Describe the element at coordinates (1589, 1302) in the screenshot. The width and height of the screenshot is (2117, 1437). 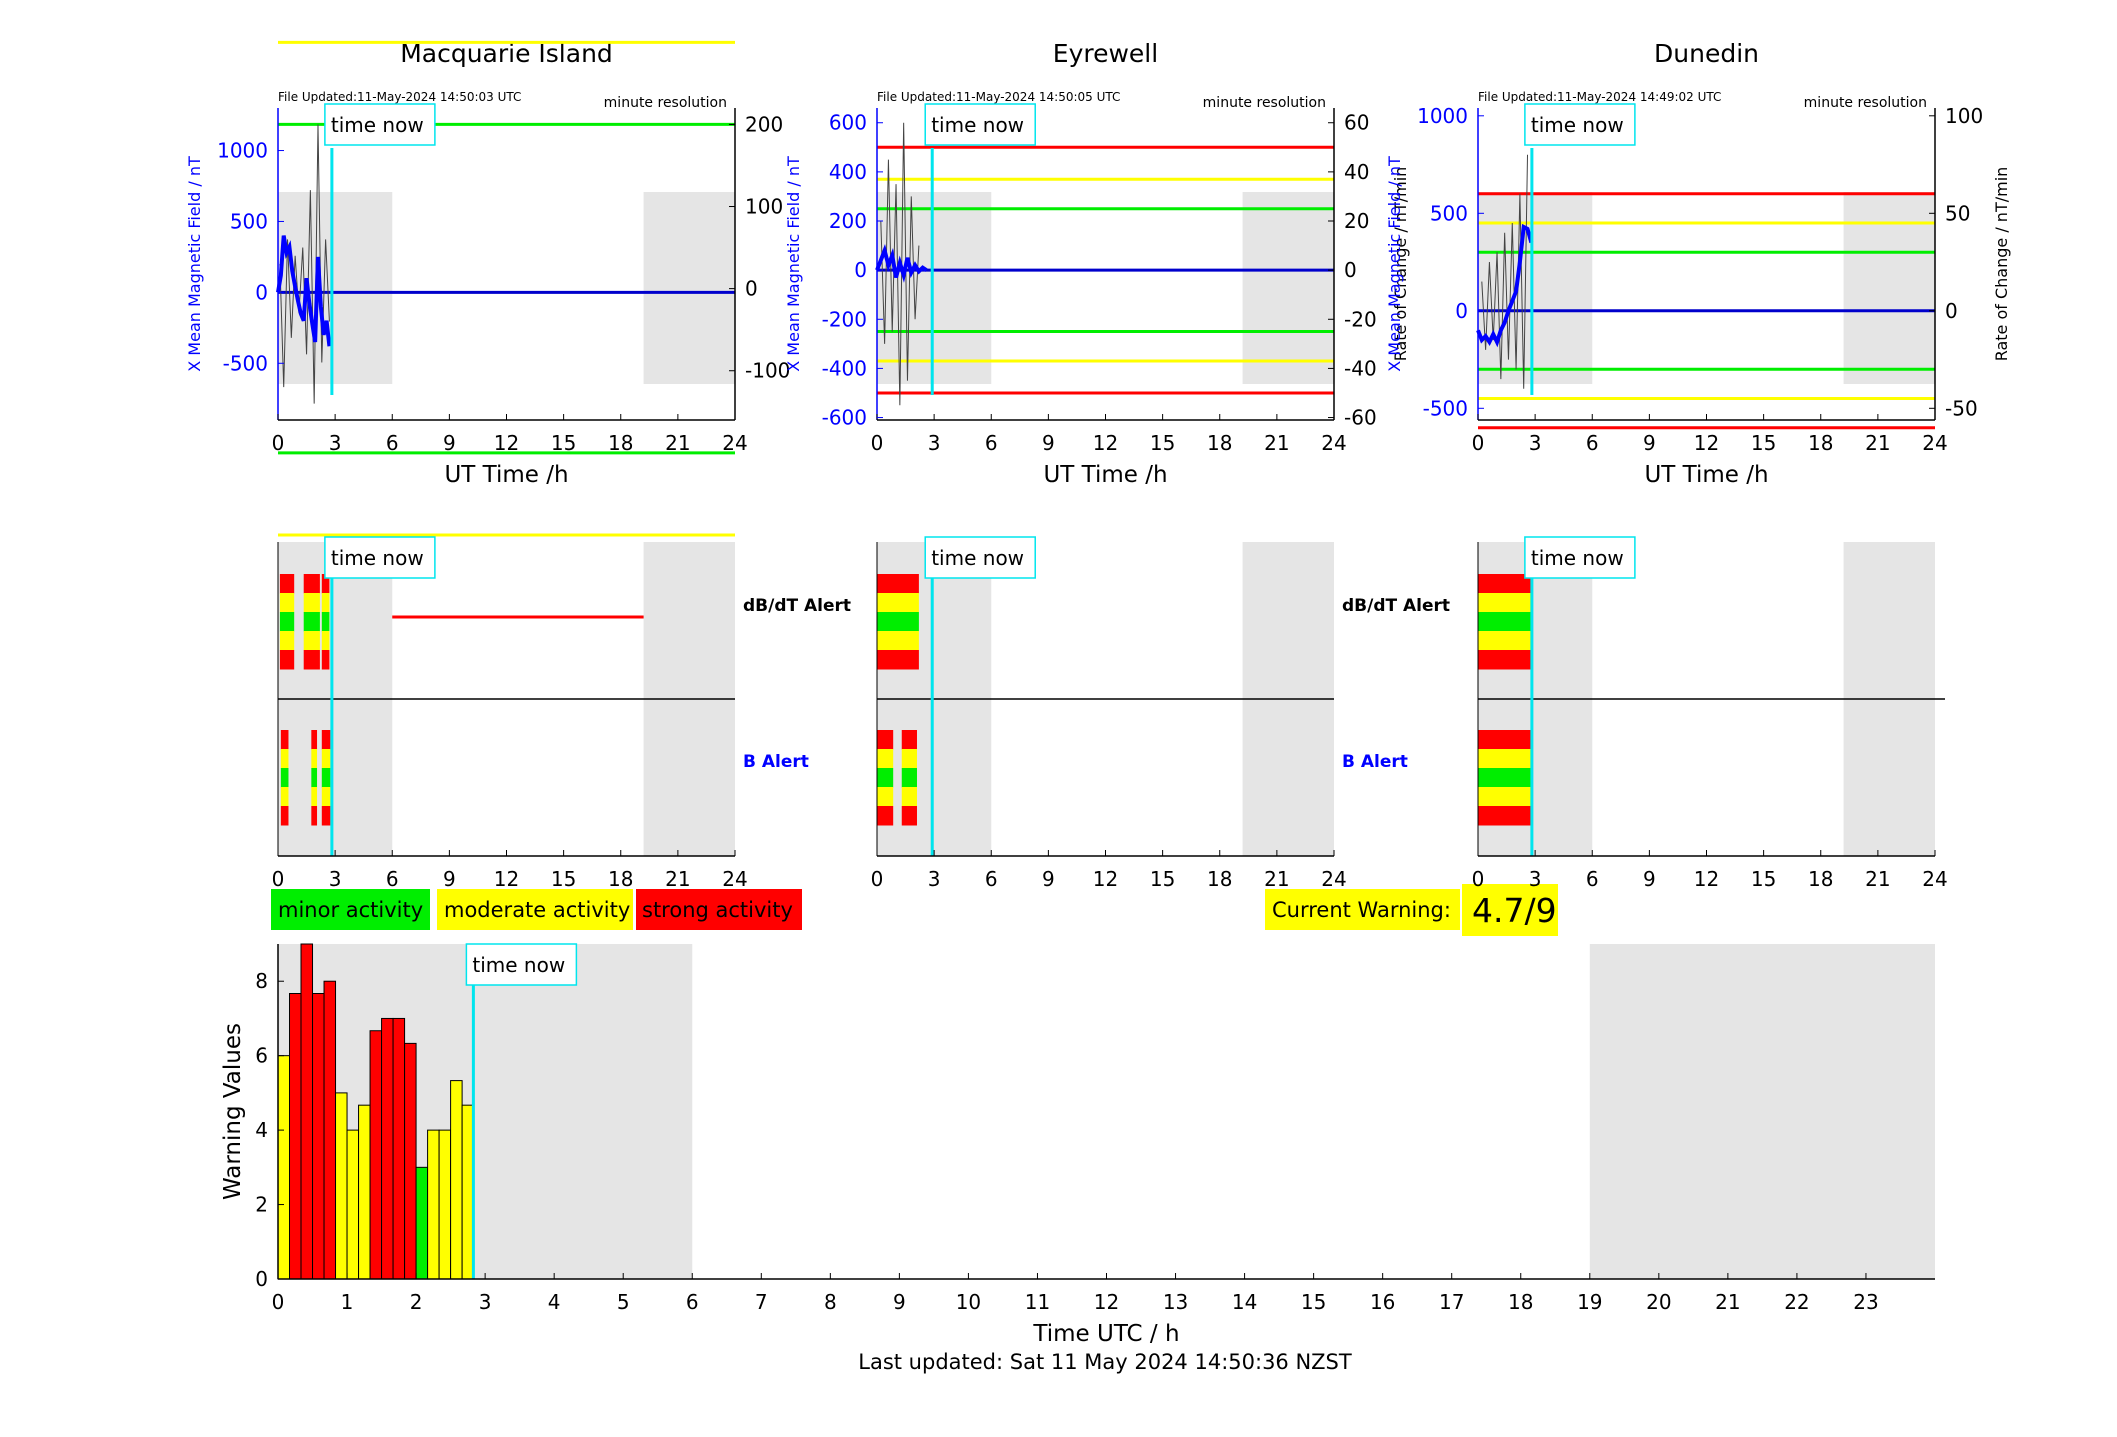
I see `x-tick-label: 19` at that location.